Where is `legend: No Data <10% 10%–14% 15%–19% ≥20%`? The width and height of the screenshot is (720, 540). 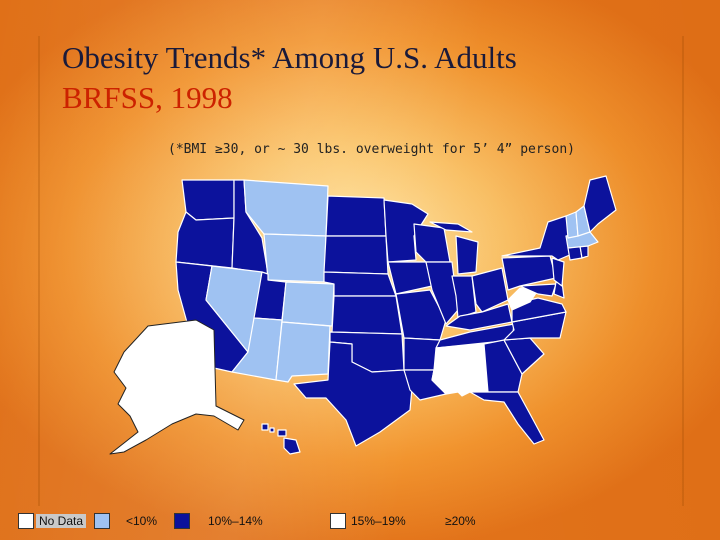
legend: No Data <10% 10%–14% 15%–19% ≥20% is located at coordinates (364, 521).